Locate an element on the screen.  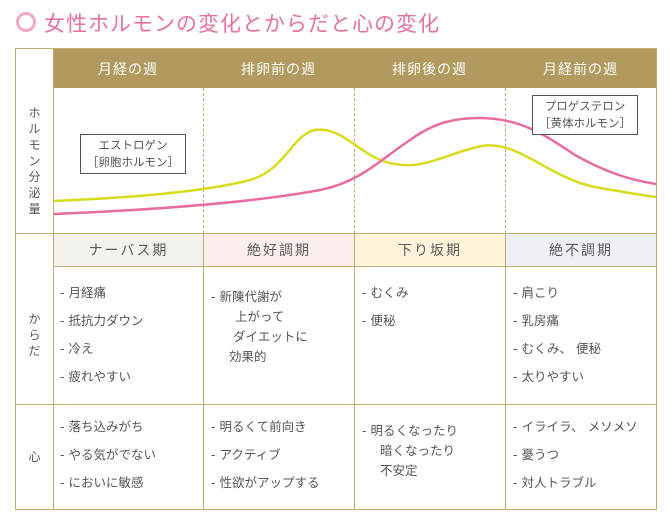
header-premenstrual-week: 月経前の週 is located at coordinates (580, 68).